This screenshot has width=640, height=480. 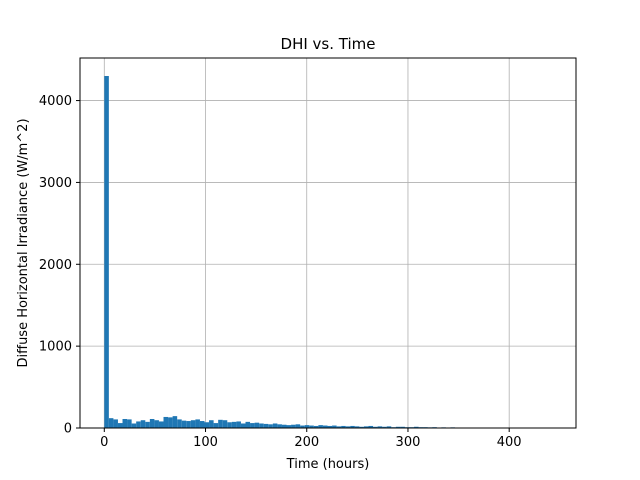 What do you see at coordinates (55, 101) in the screenshot?
I see `y-tick-label: 4000` at bounding box center [55, 101].